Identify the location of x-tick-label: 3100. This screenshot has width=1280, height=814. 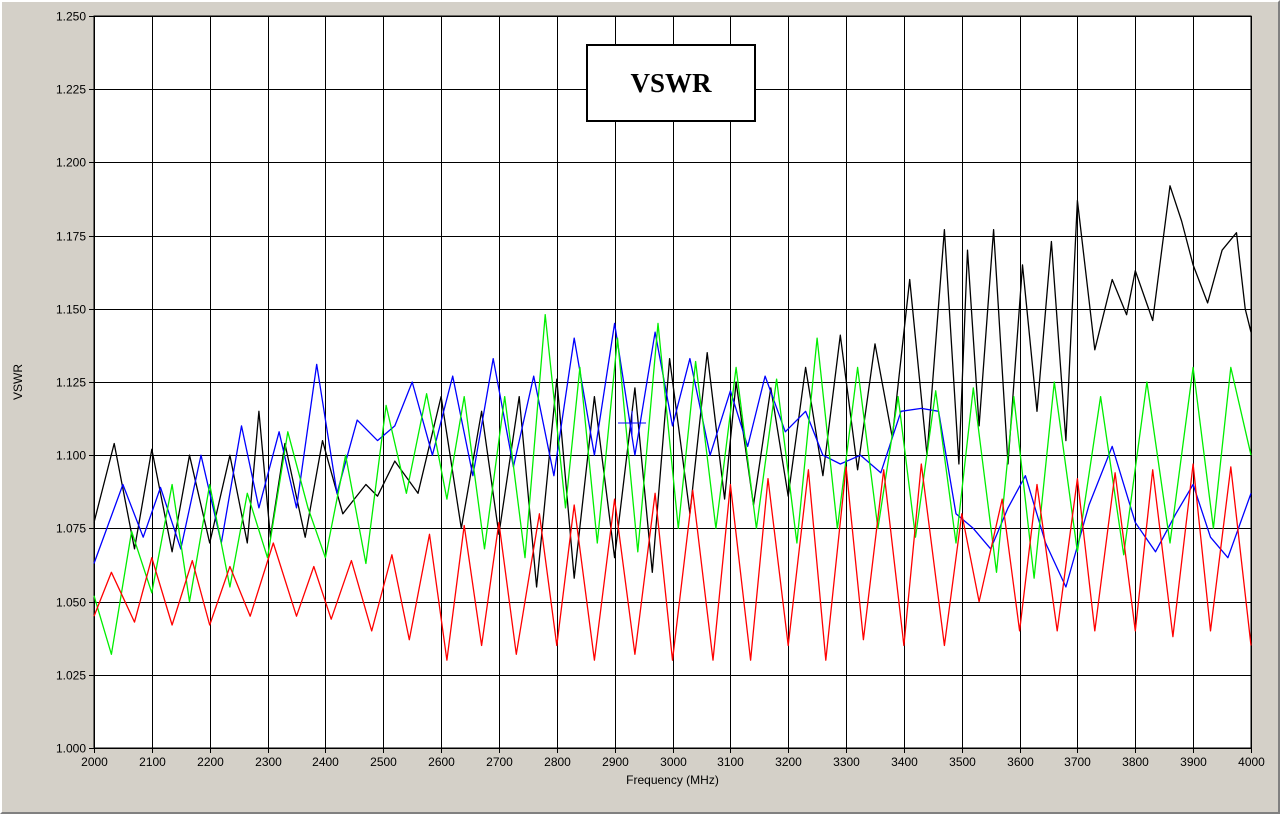
(730, 762).